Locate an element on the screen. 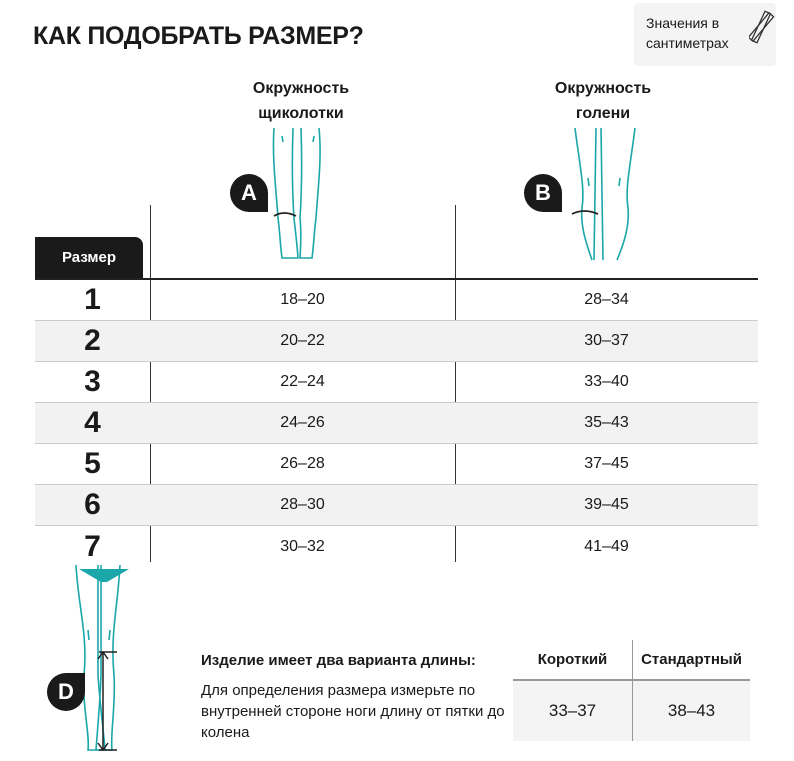 The width and height of the screenshot is (794, 761). marker-d: D is located at coordinates (66, 692).